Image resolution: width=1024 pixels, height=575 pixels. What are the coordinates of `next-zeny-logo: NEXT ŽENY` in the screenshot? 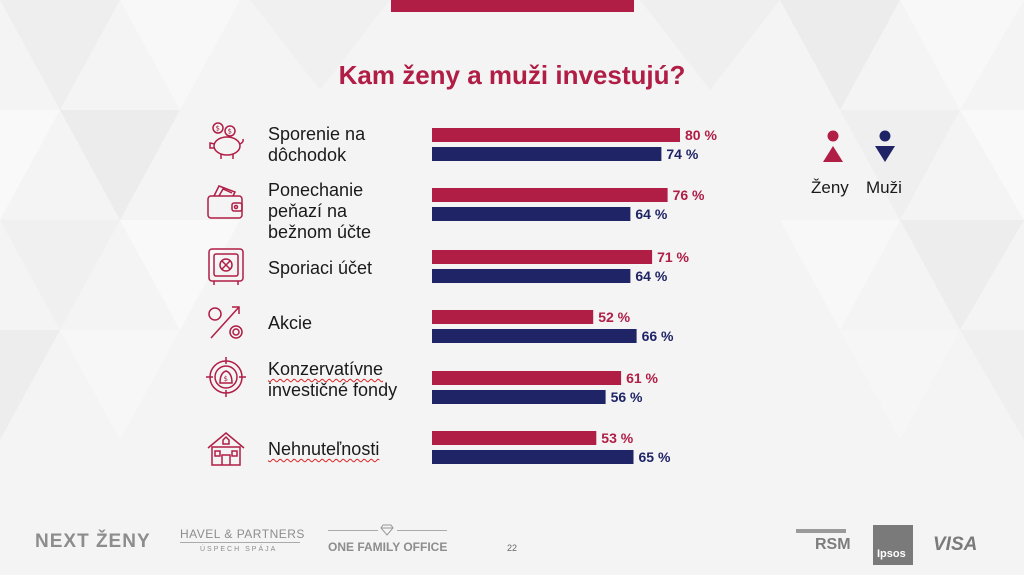 It's located at (93, 541).